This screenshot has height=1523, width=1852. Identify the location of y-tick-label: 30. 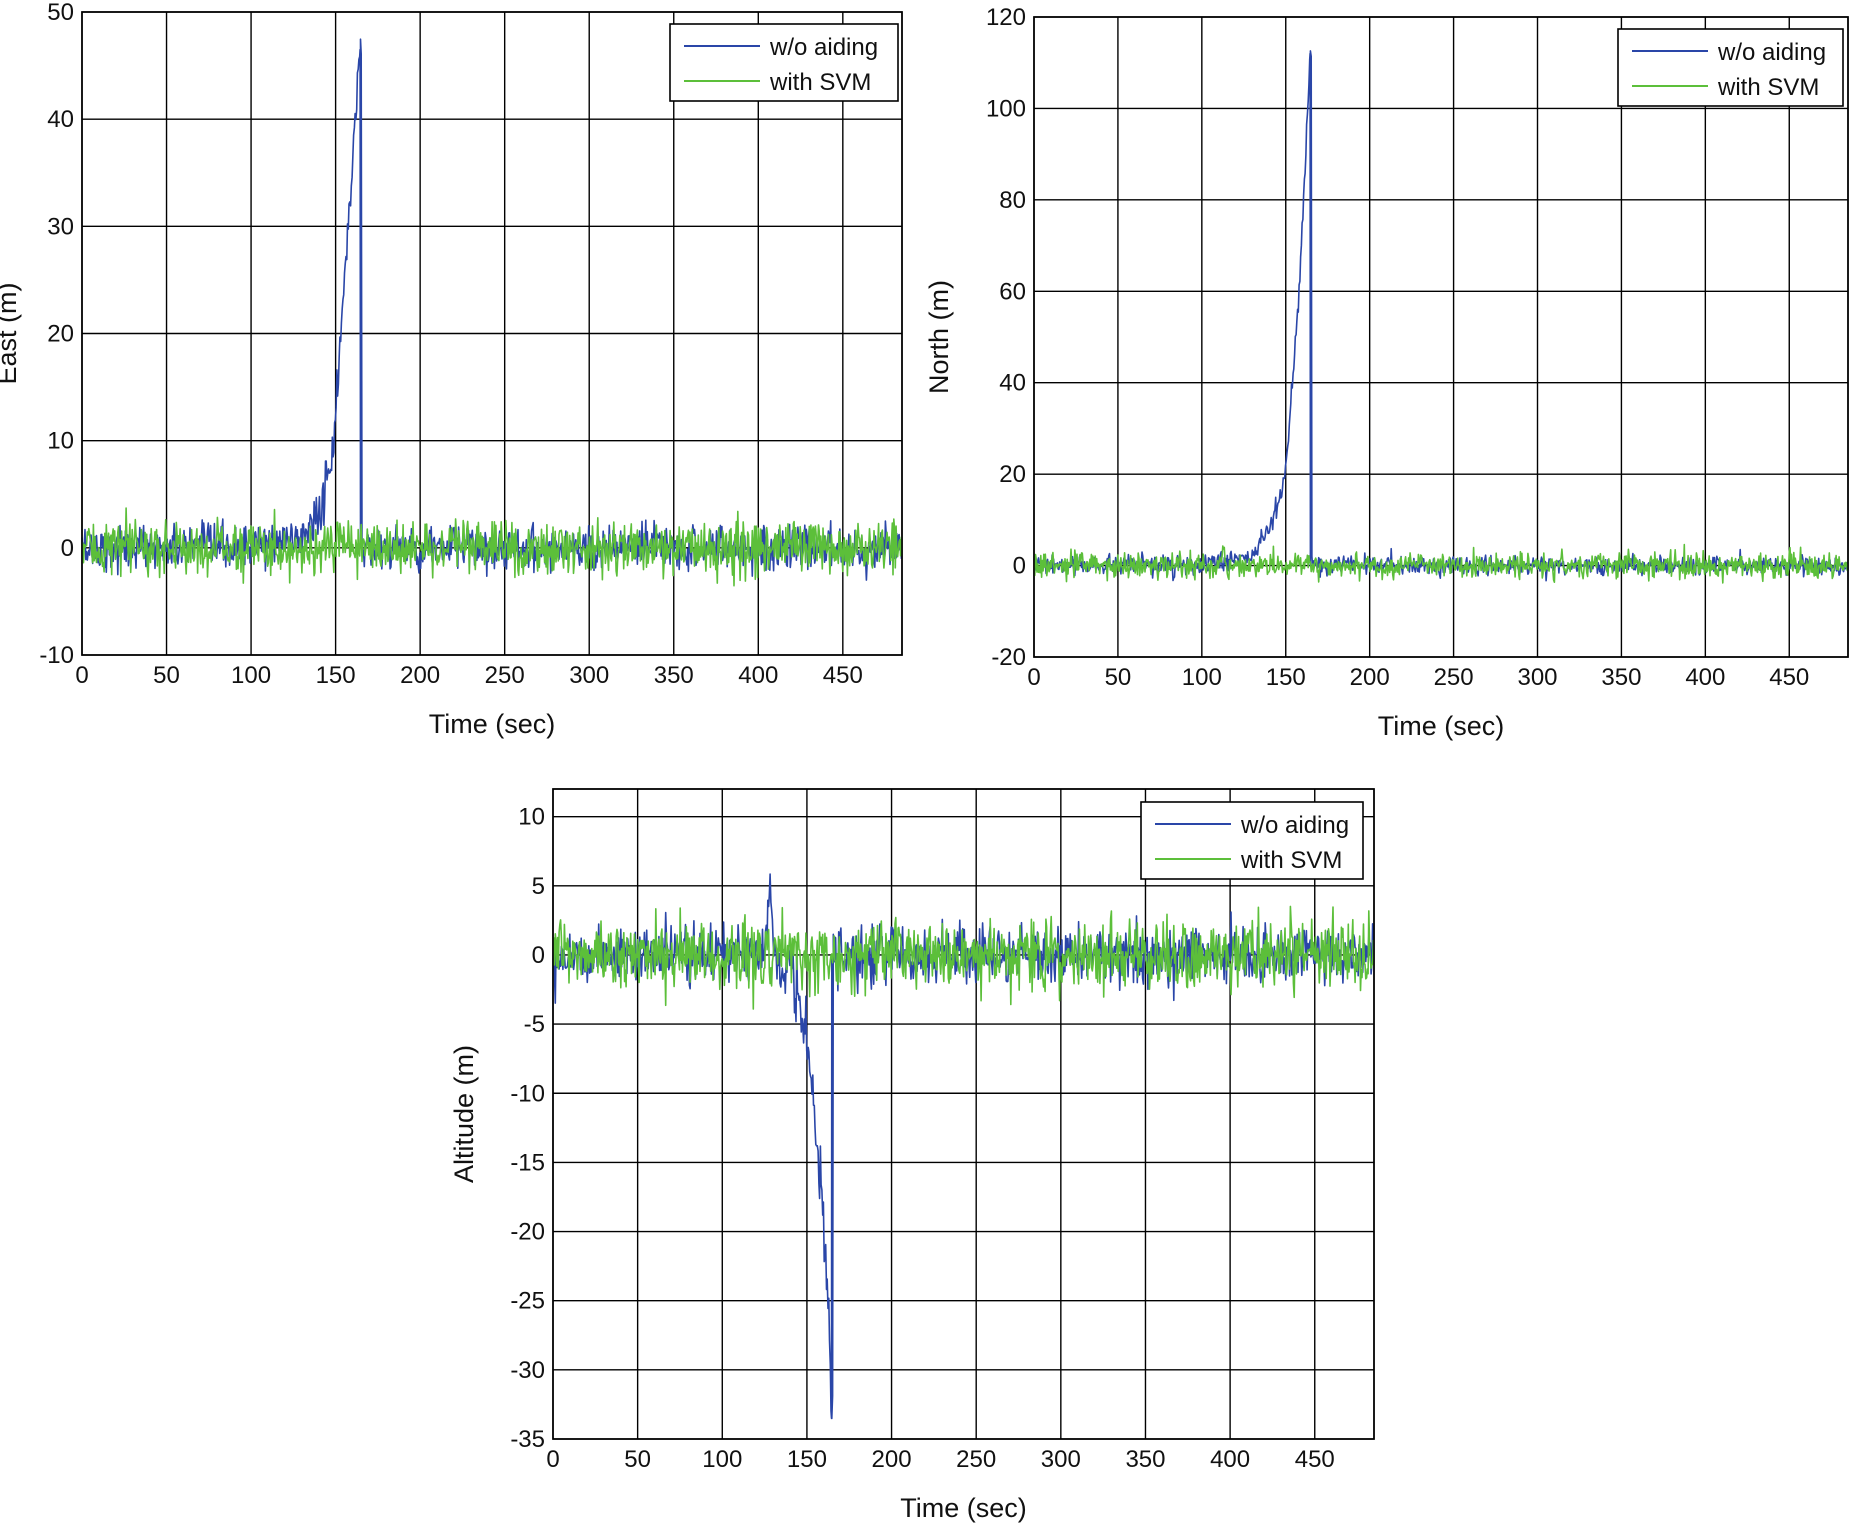
(60, 226).